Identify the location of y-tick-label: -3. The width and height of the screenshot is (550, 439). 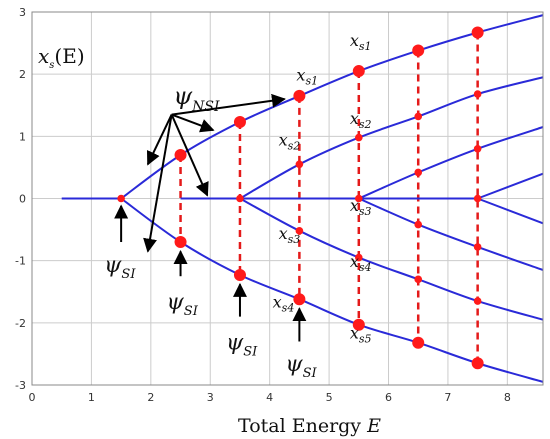
(20, 385).